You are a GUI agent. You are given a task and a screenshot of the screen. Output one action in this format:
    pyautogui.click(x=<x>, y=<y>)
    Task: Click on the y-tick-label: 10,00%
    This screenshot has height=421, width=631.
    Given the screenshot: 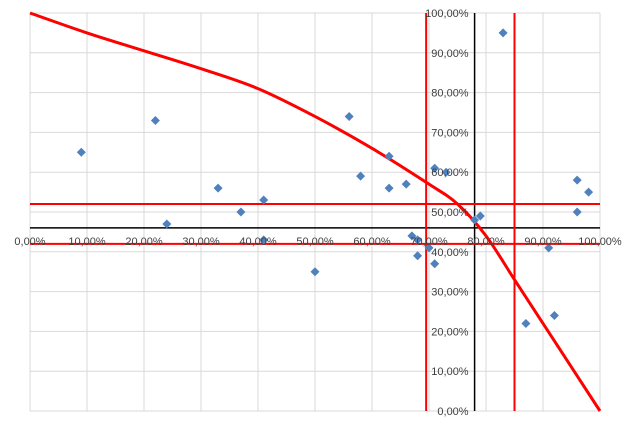 What is the action you would take?
    pyautogui.click(x=450, y=372)
    